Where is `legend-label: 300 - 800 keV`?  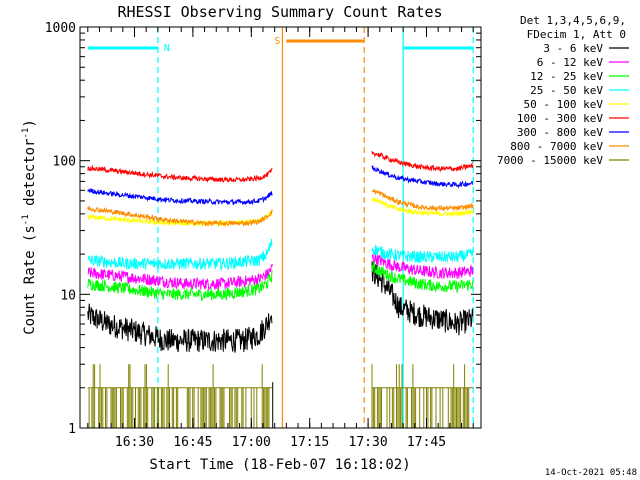
legend-label: 300 - 800 keV is located at coordinates (560, 132).